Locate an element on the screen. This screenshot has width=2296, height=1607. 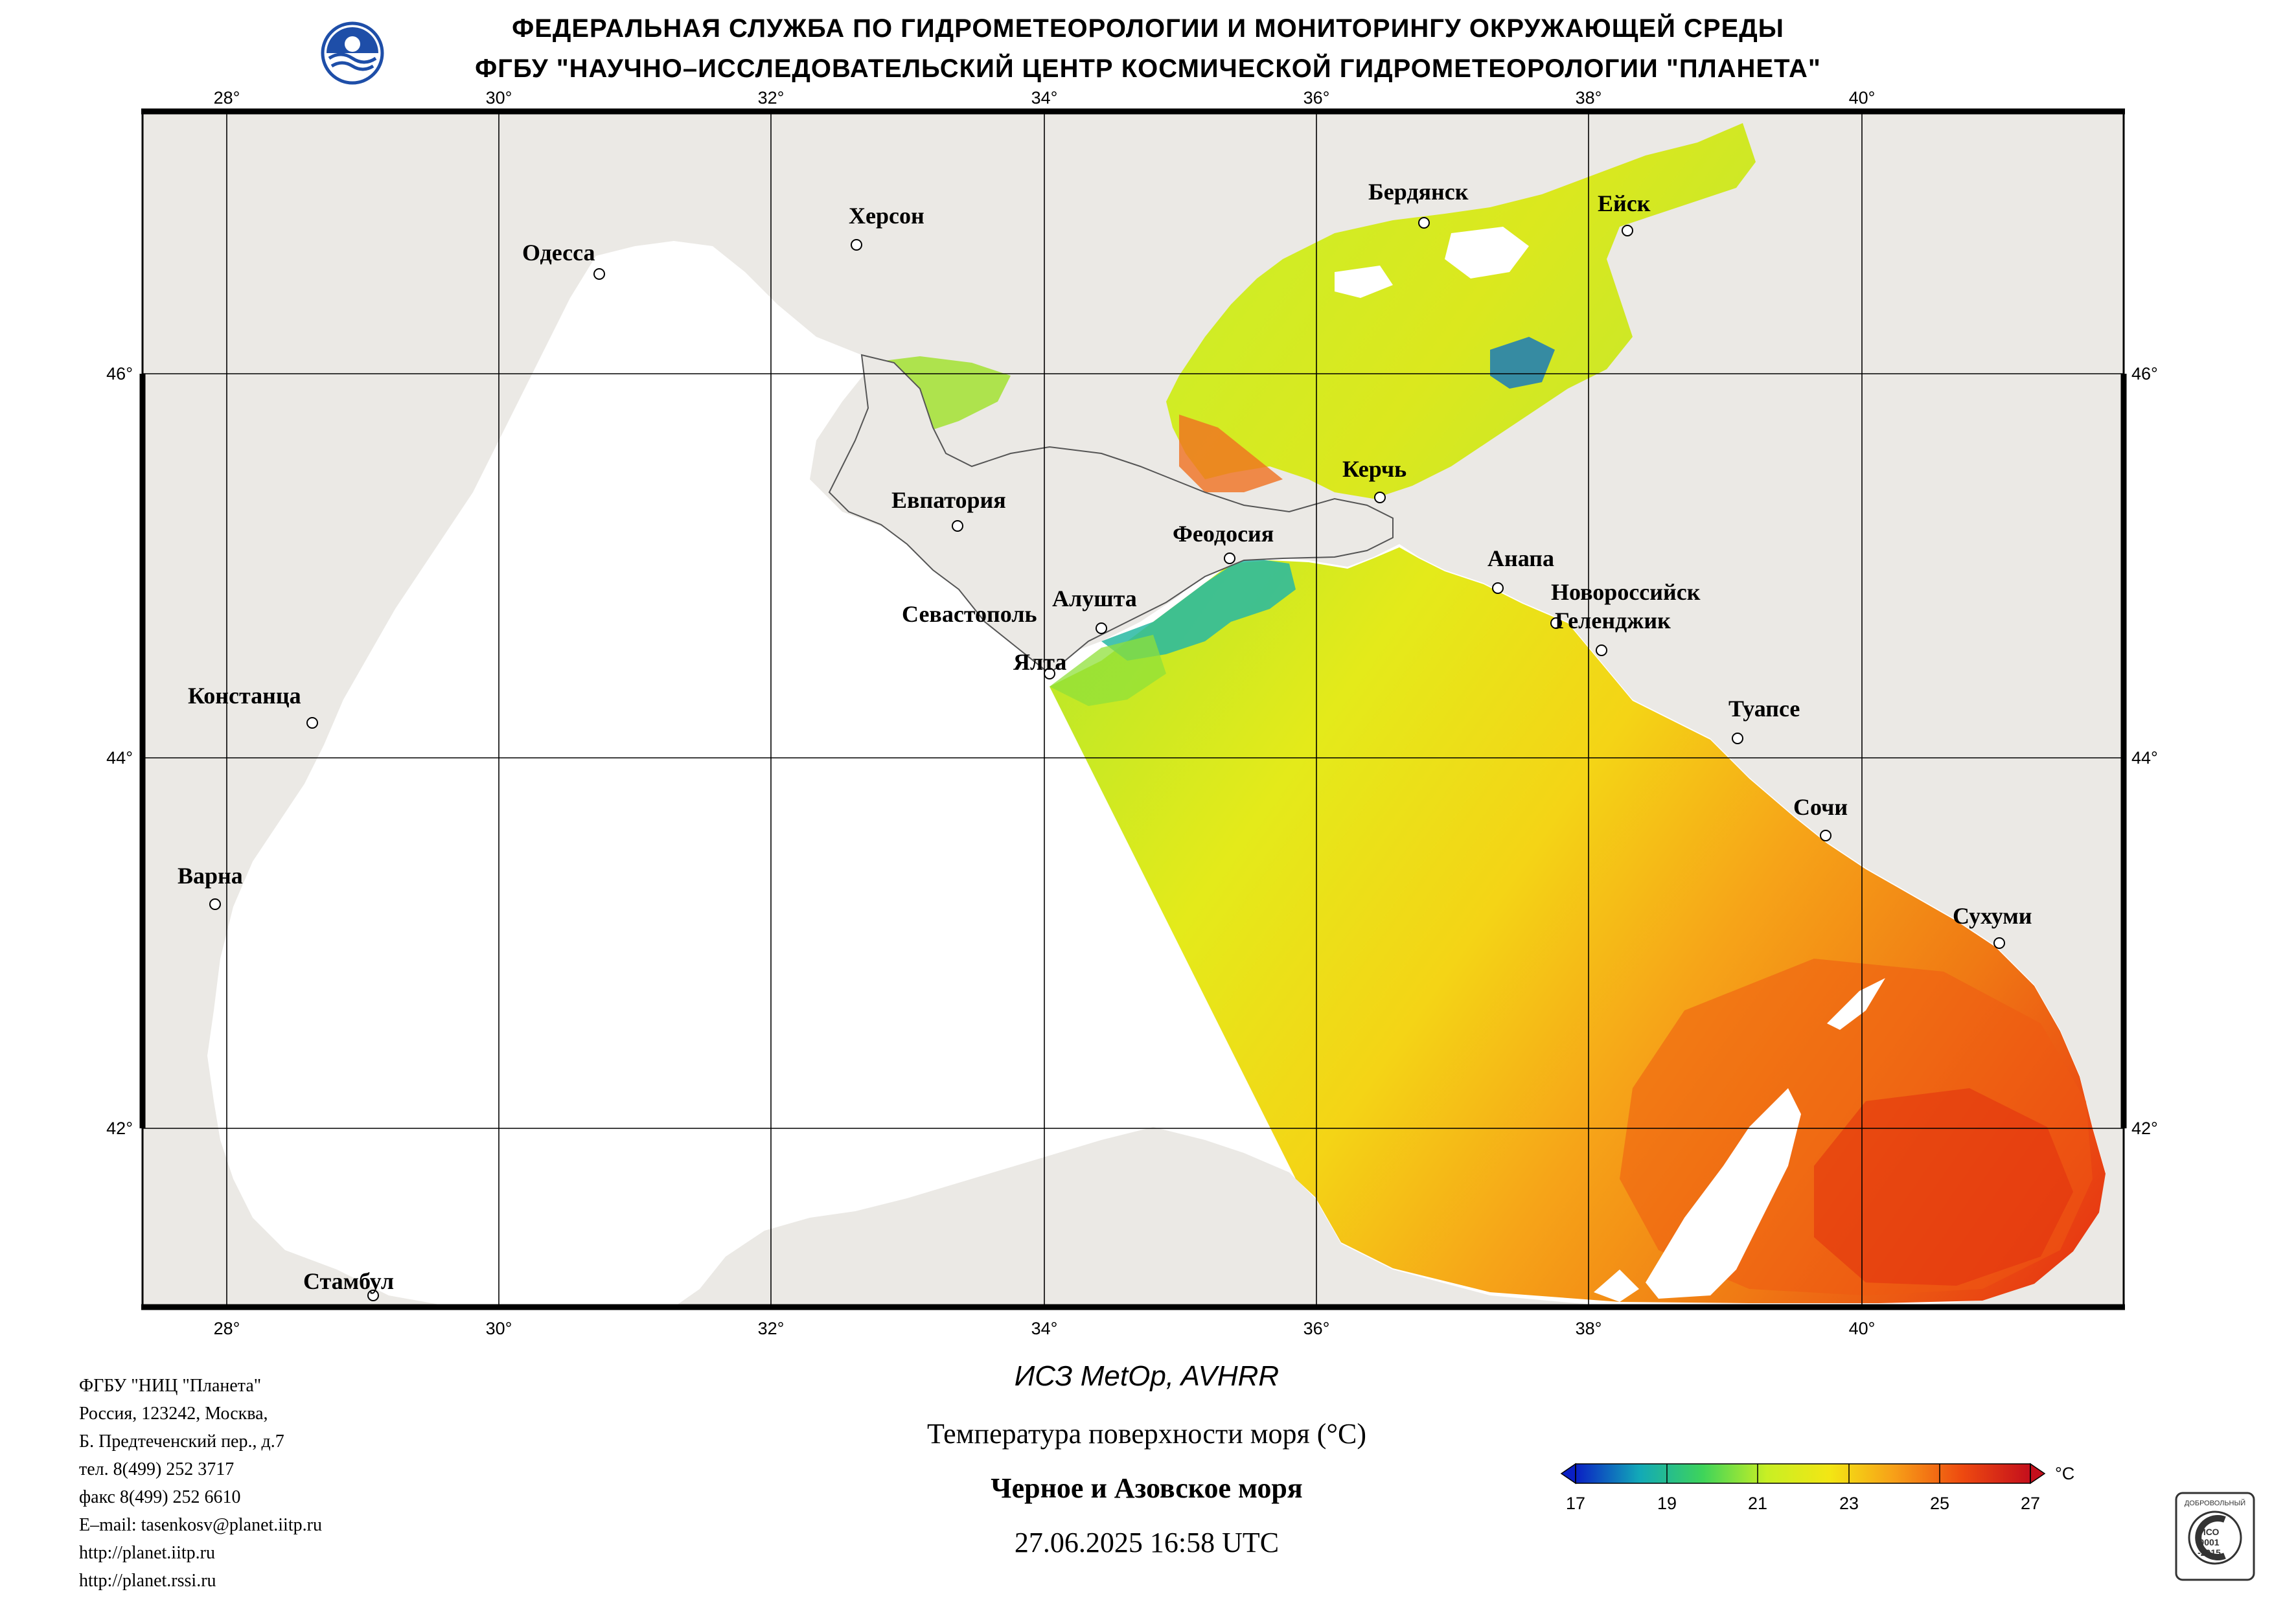
city-label-istanbul: Стамбул is located at coordinates (348, 1281).